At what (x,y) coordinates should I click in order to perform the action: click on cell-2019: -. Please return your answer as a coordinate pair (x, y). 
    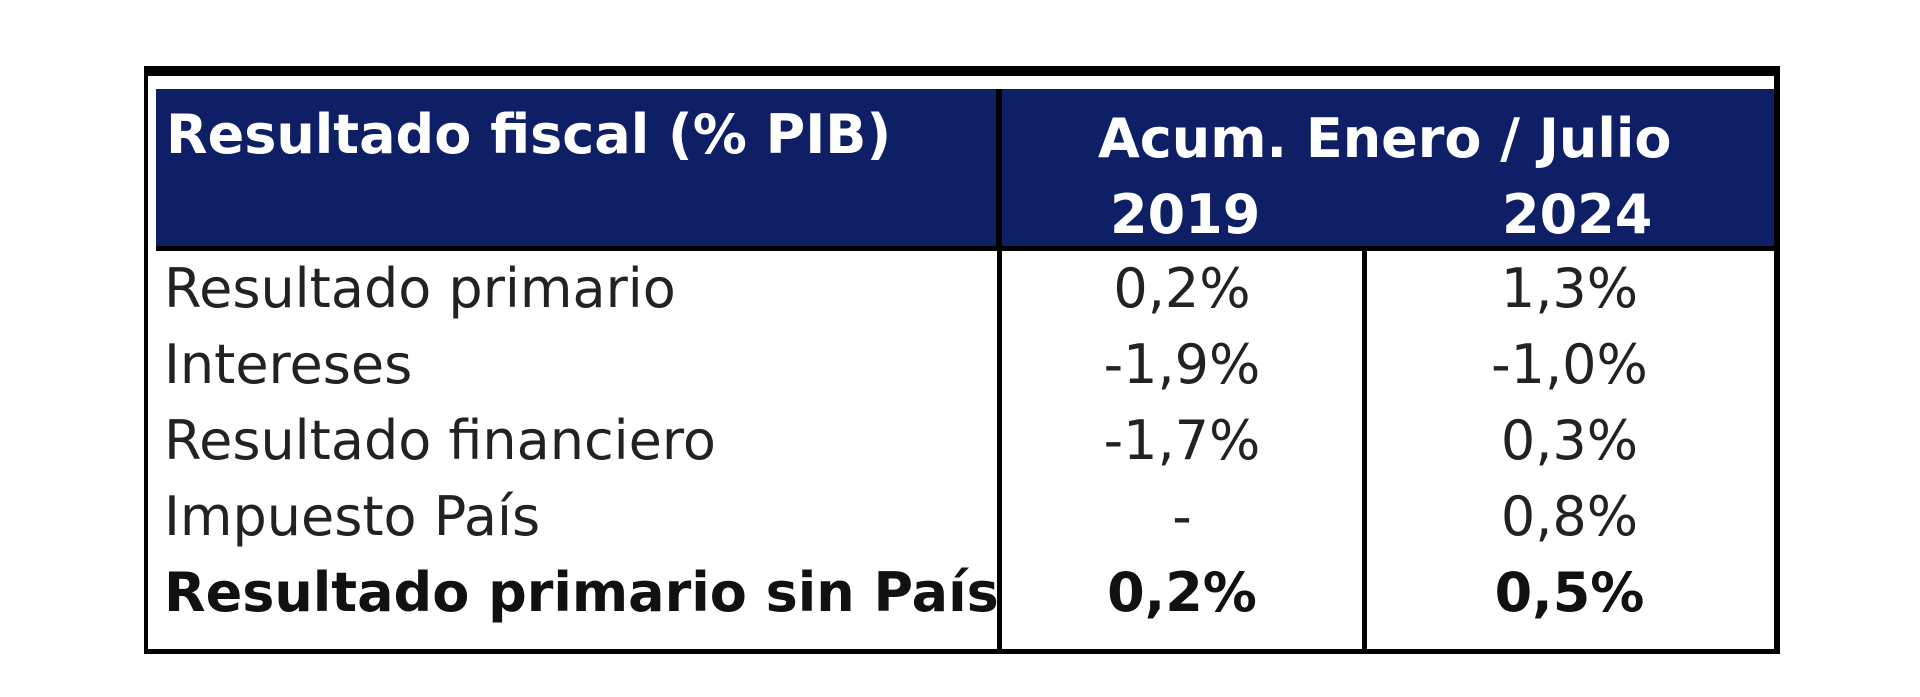
    Looking at the image, I should click on (1182, 516).